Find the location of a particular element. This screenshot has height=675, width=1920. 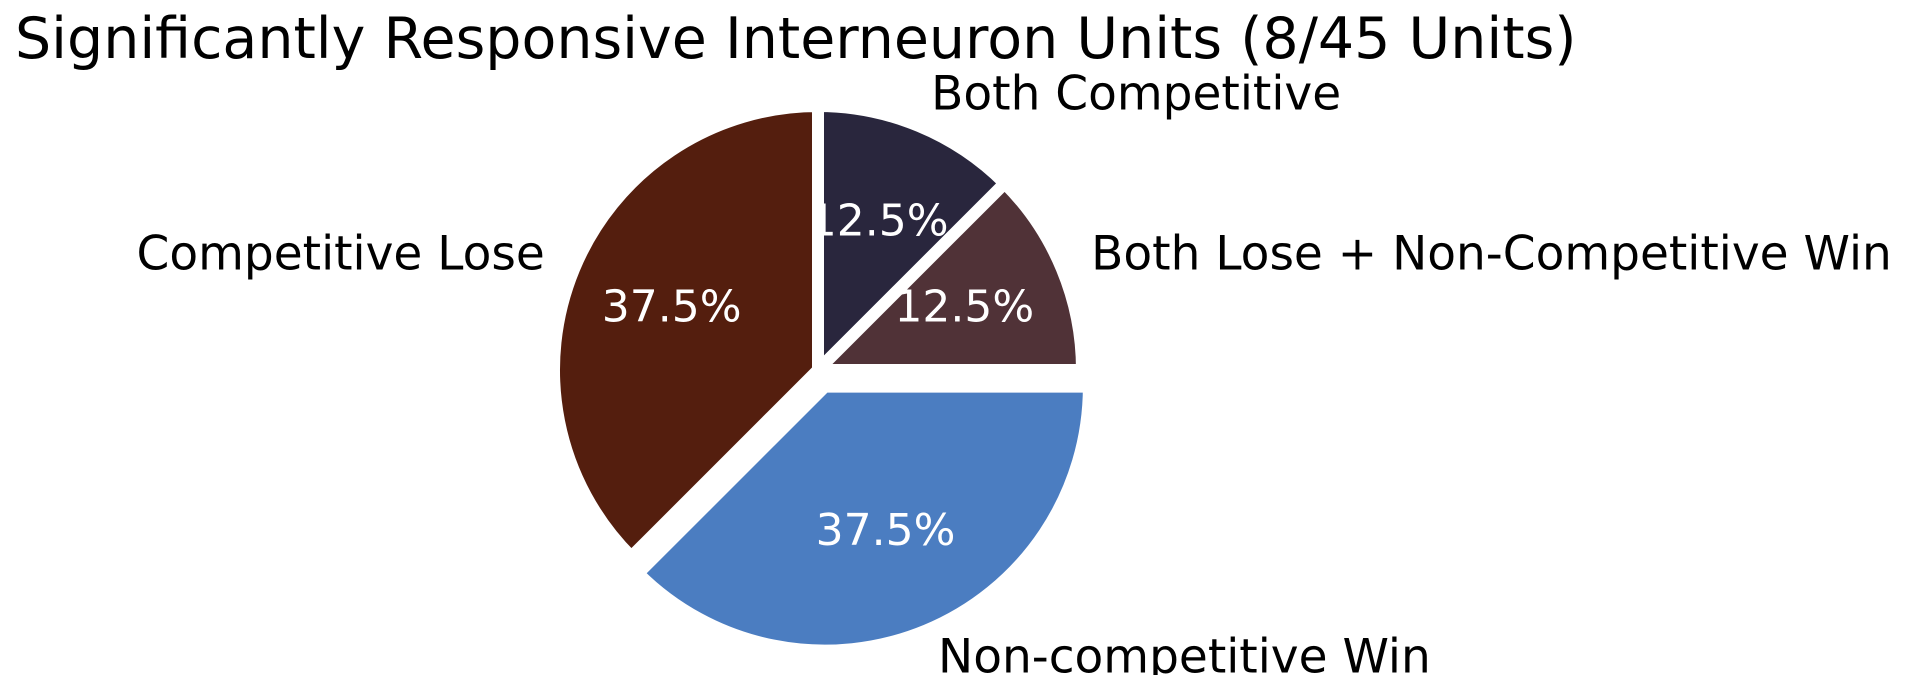

pie-slice-both-competitive is located at coordinates (913, 242).